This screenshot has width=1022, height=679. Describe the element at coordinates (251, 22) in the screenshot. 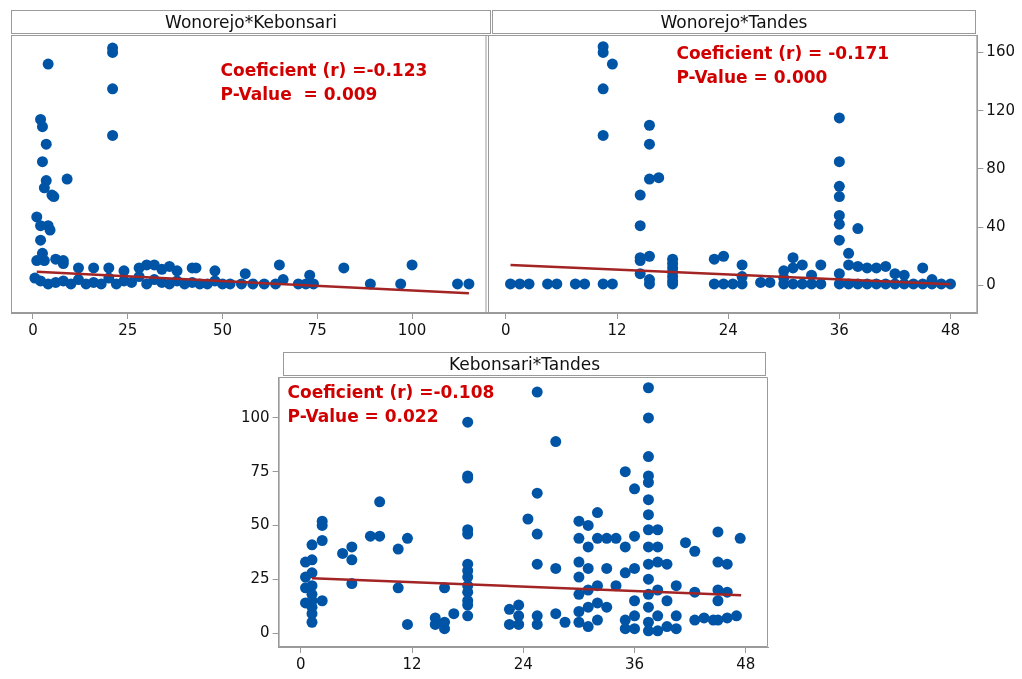

I see `chart-title: Wonorejo*Kebonsari` at that location.